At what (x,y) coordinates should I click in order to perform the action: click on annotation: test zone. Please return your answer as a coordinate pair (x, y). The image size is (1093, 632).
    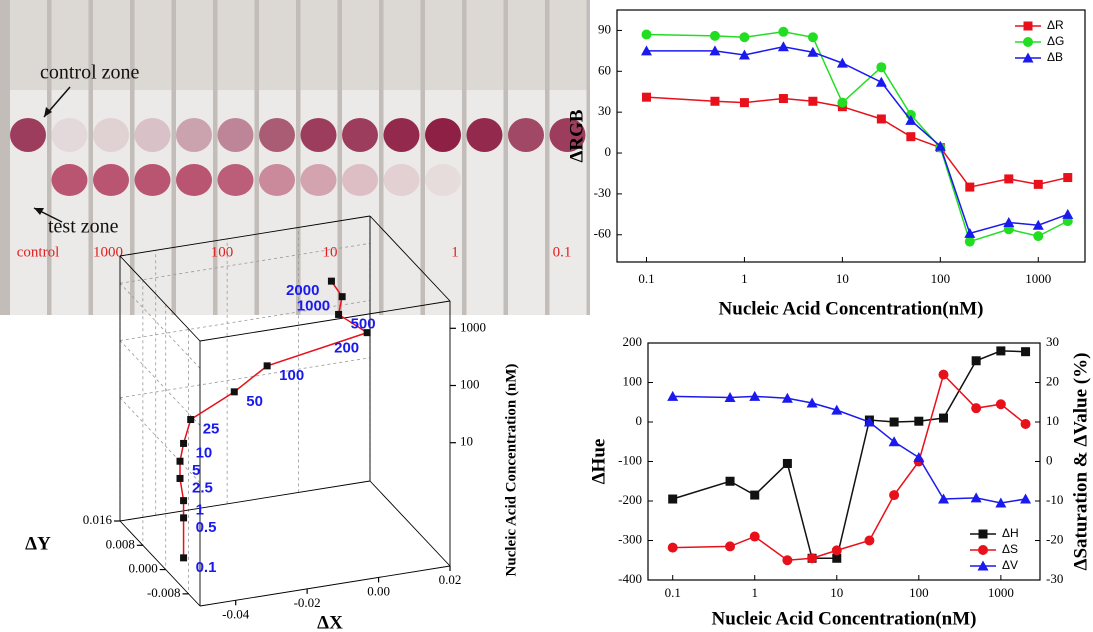
    Looking at the image, I should click on (83, 227).